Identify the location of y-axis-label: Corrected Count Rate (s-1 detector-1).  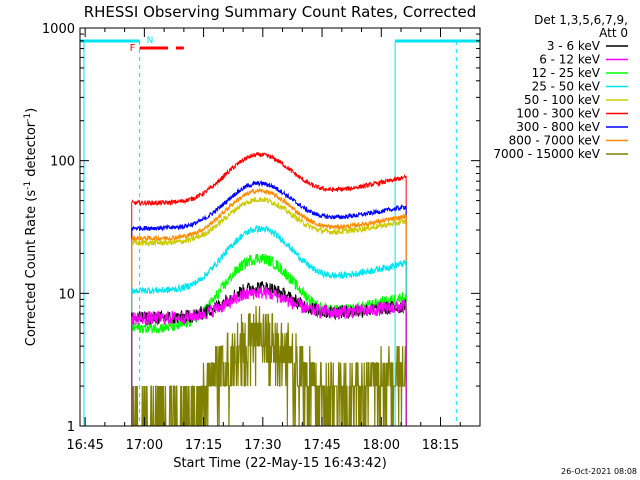
(31, 227).